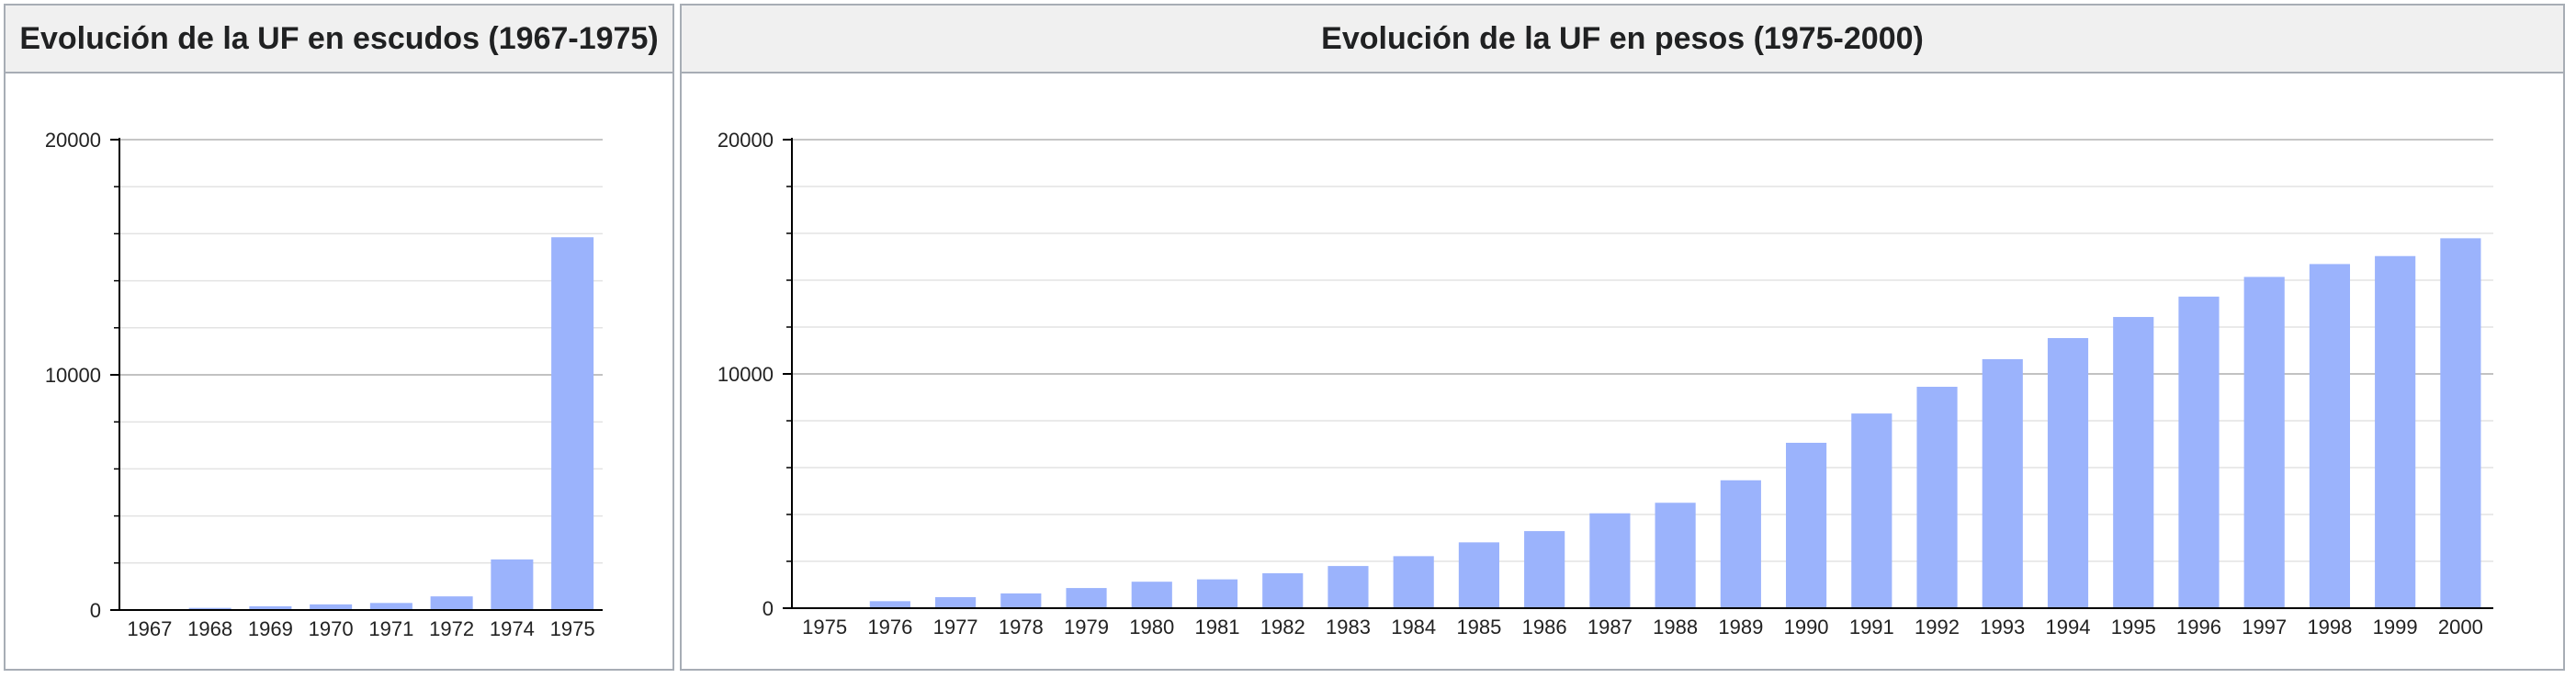 This screenshot has width=2576, height=678. I want to click on x-tick-label: 1972, so click(451, 628).